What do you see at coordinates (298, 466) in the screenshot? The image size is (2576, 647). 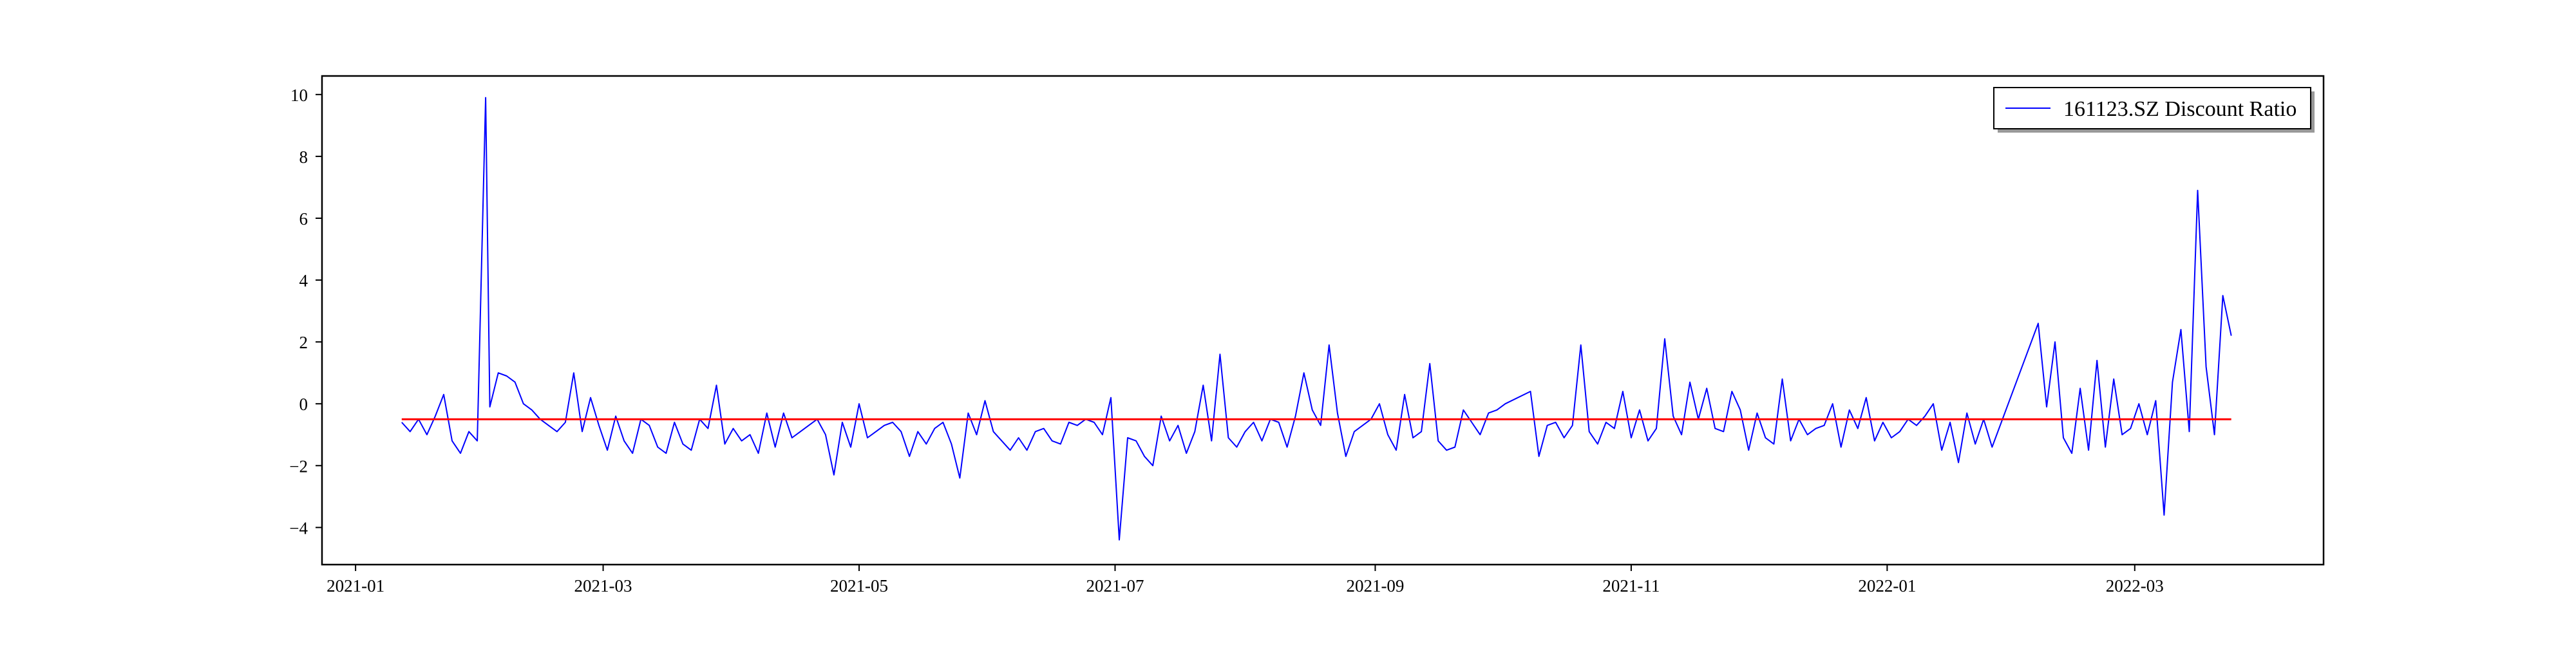 I see `y-tick-label: −2` at bounding box center [298, 466].